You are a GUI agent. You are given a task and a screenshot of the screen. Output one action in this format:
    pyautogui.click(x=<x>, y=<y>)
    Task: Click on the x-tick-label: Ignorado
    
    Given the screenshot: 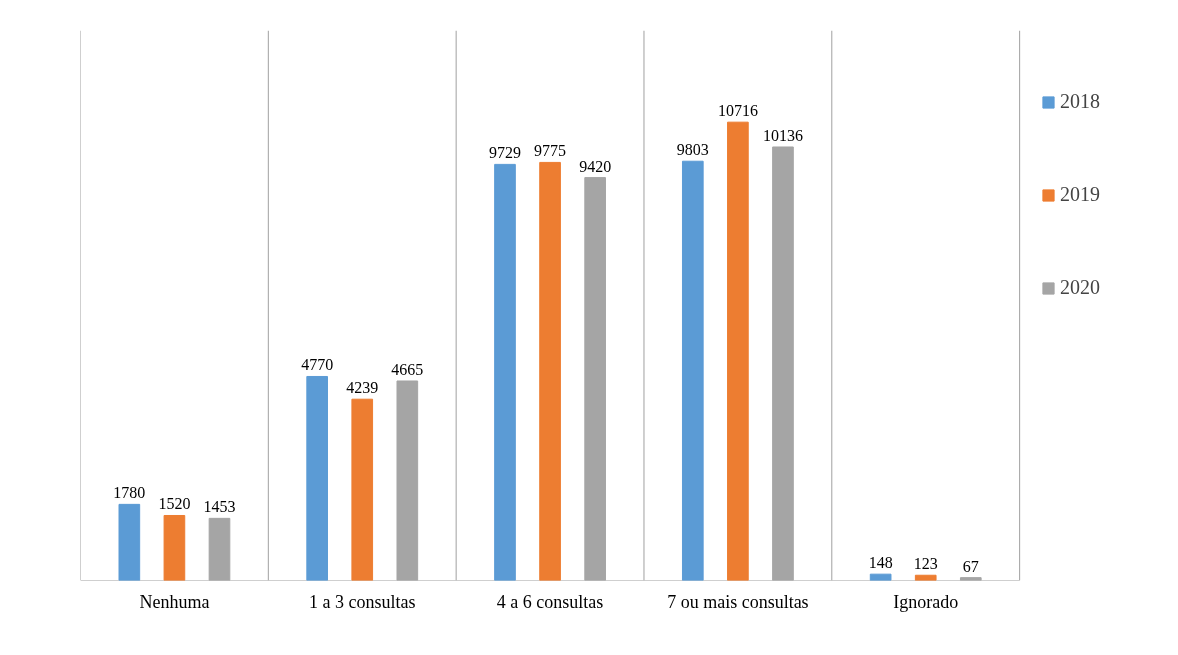 What is the action you would take?
    pyautogui.click(x=926, y=601)
    